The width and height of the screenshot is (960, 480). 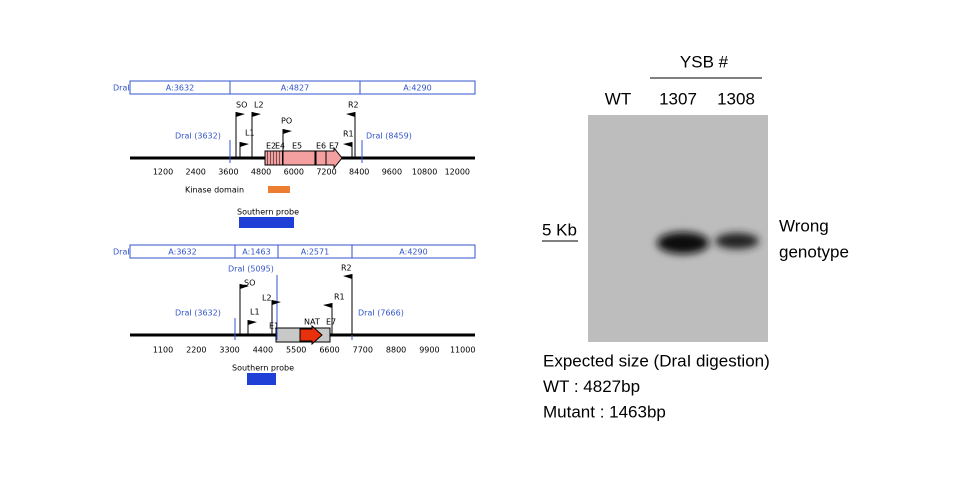 What do you see at coordinates (462, 350) in the screenshot?
I see `axis-tick-label: 11000` at bounding box center [462, 350].